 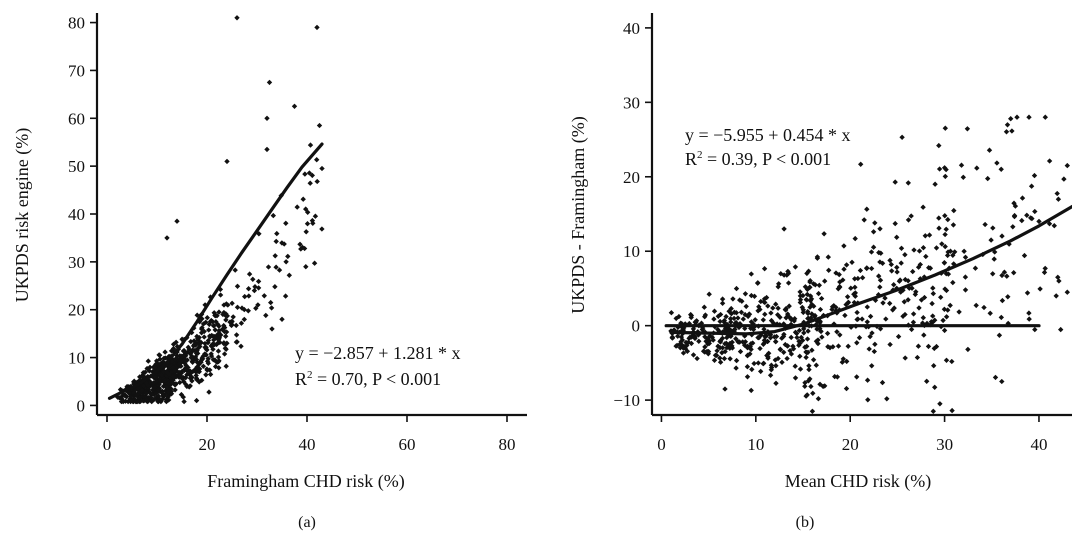 I want to click on panel-a-x-tick-label: 80, so click(x=507, y=444).